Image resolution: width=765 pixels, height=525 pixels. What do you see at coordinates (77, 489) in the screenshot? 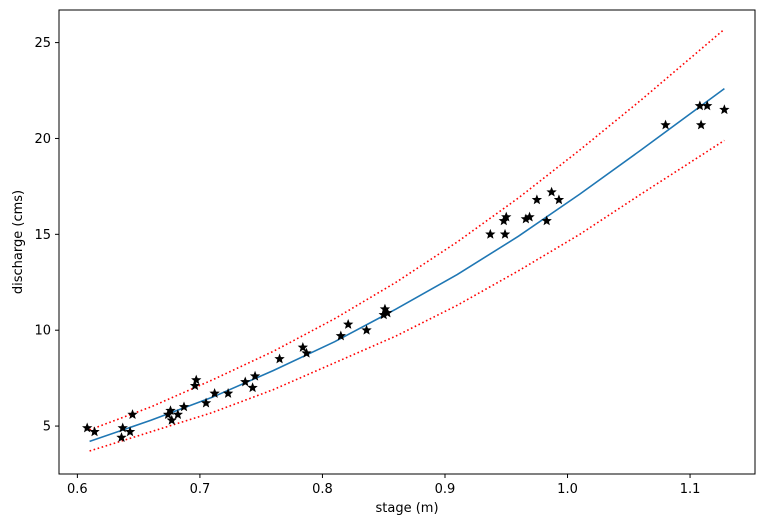
I see `x-tick-label: 0.6` at bounding box center [77, 489].